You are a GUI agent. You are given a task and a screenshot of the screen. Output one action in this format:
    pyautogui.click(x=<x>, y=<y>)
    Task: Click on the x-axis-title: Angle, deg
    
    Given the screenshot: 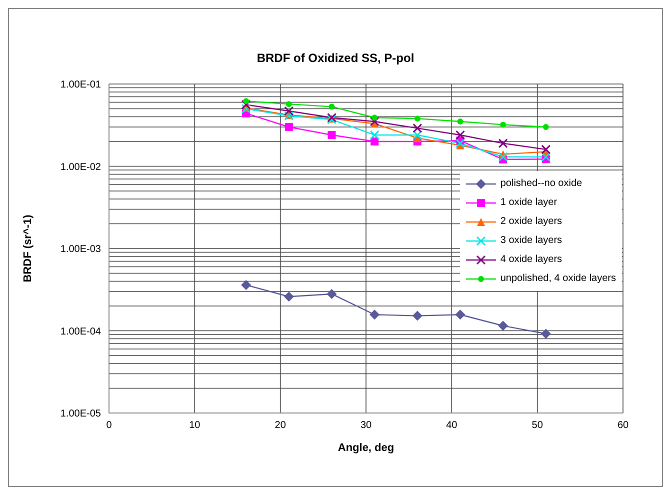 What is the action you would take?
    pyautogui.click(x=366, y=448)
    